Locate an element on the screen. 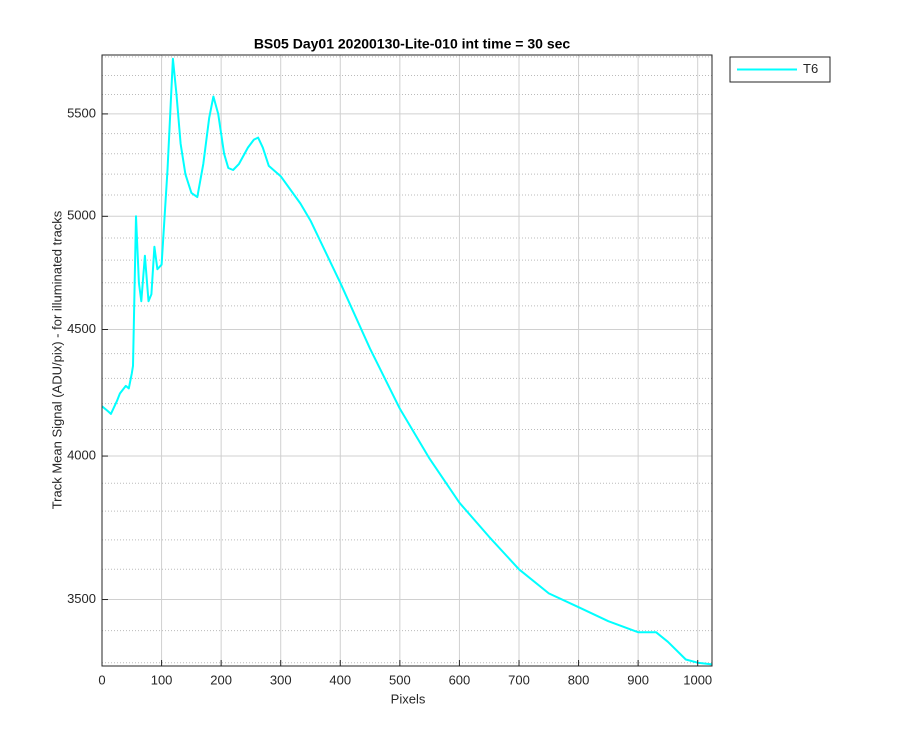  x-tick-label: 700 is located at coordinates (519, 679).